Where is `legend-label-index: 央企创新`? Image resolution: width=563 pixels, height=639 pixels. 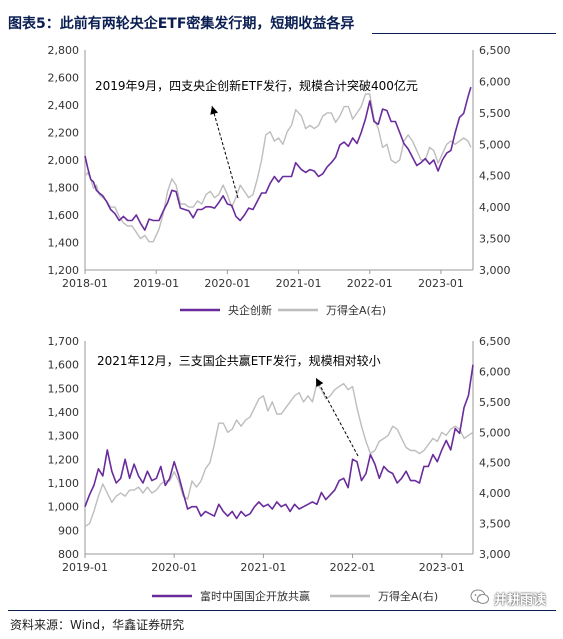
legend-label-index: 央企创新 is located at coordinates (250, 310).